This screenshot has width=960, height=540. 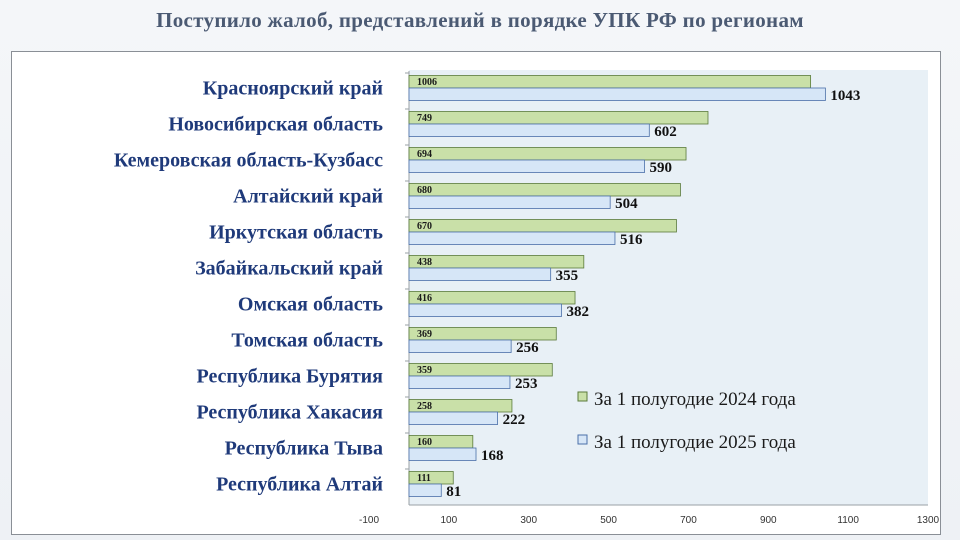 I want to click on category-label: Омская область, so click(x=311, y=305).